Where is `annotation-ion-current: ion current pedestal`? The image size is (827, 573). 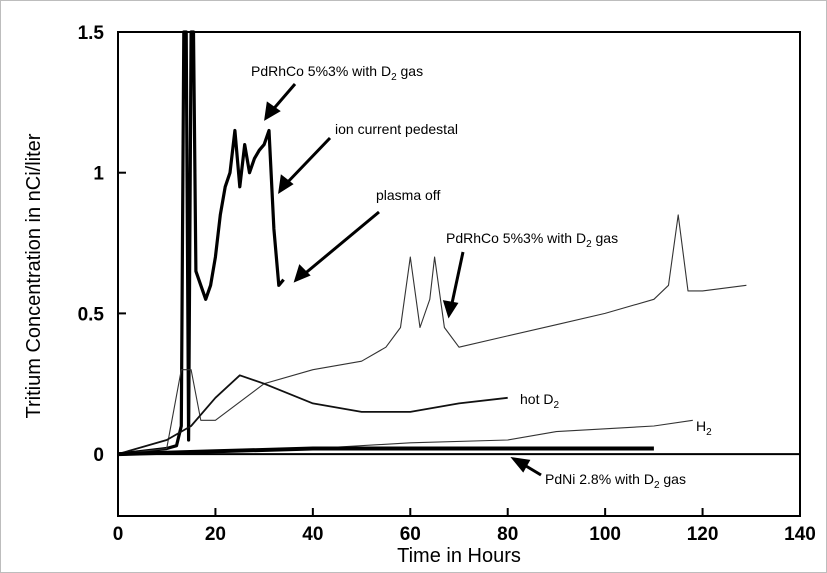 annotation-ion-current: ion current pedestal is located at coordinates (396, 129).